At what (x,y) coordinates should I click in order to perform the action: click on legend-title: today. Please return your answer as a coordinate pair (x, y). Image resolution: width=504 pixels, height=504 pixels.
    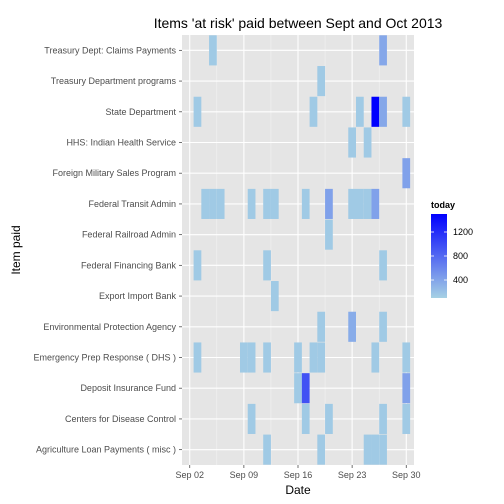
    Looking at the image, I should click on (443, 205).